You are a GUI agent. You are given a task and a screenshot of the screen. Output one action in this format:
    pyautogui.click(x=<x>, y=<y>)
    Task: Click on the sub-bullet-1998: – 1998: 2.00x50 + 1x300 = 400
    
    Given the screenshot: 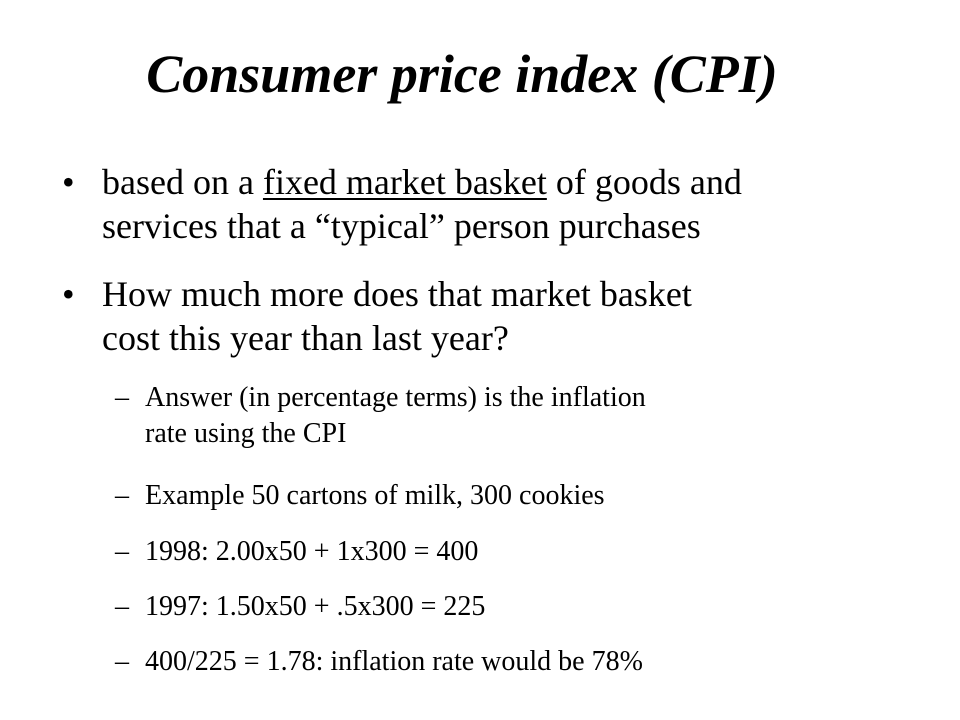 What is the action you would take?
    pyautogui.click(x=505, y=554)
    